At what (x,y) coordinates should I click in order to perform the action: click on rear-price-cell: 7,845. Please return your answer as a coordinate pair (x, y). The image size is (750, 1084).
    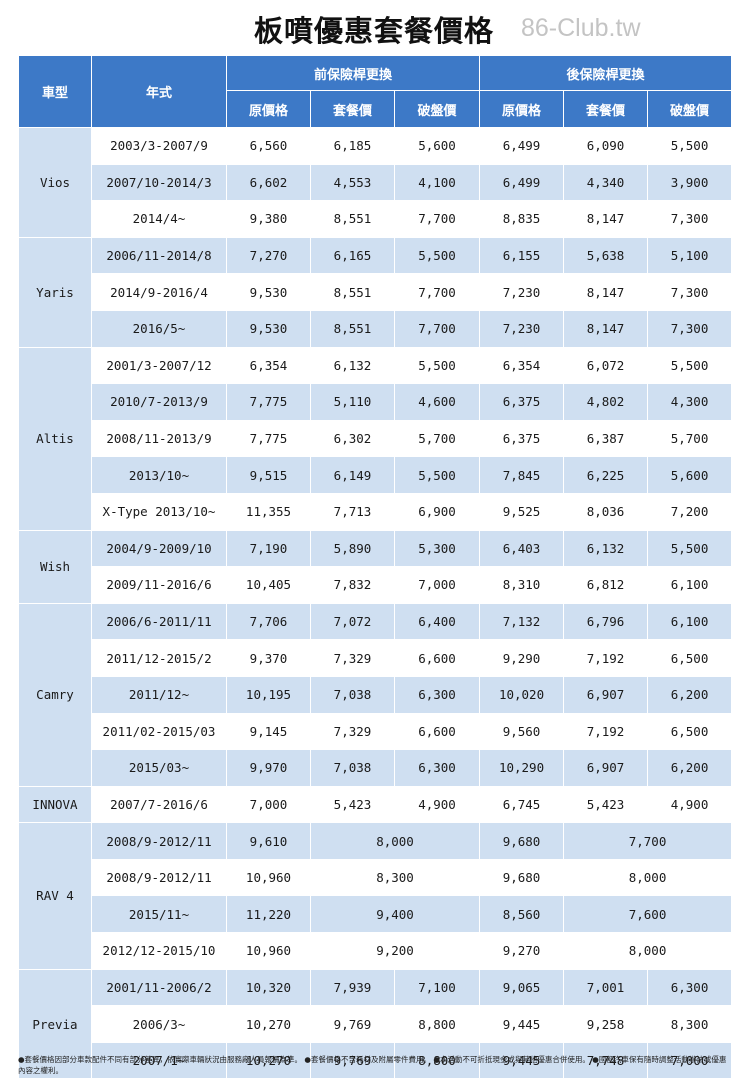
    Looking at the image, I should click on (522, 475).